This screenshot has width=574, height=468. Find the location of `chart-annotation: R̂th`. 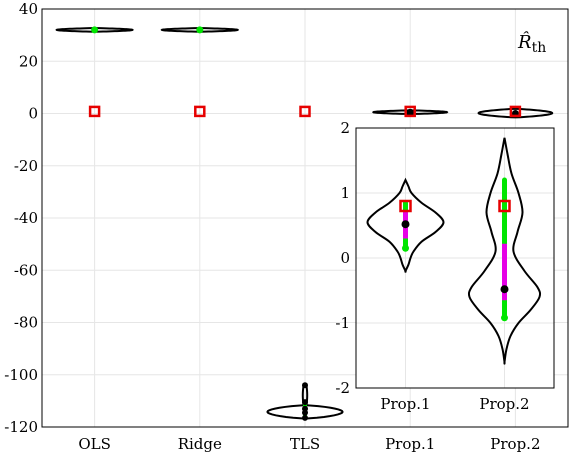

chart-annotation: R̂th is located at coordinates (531, 43).